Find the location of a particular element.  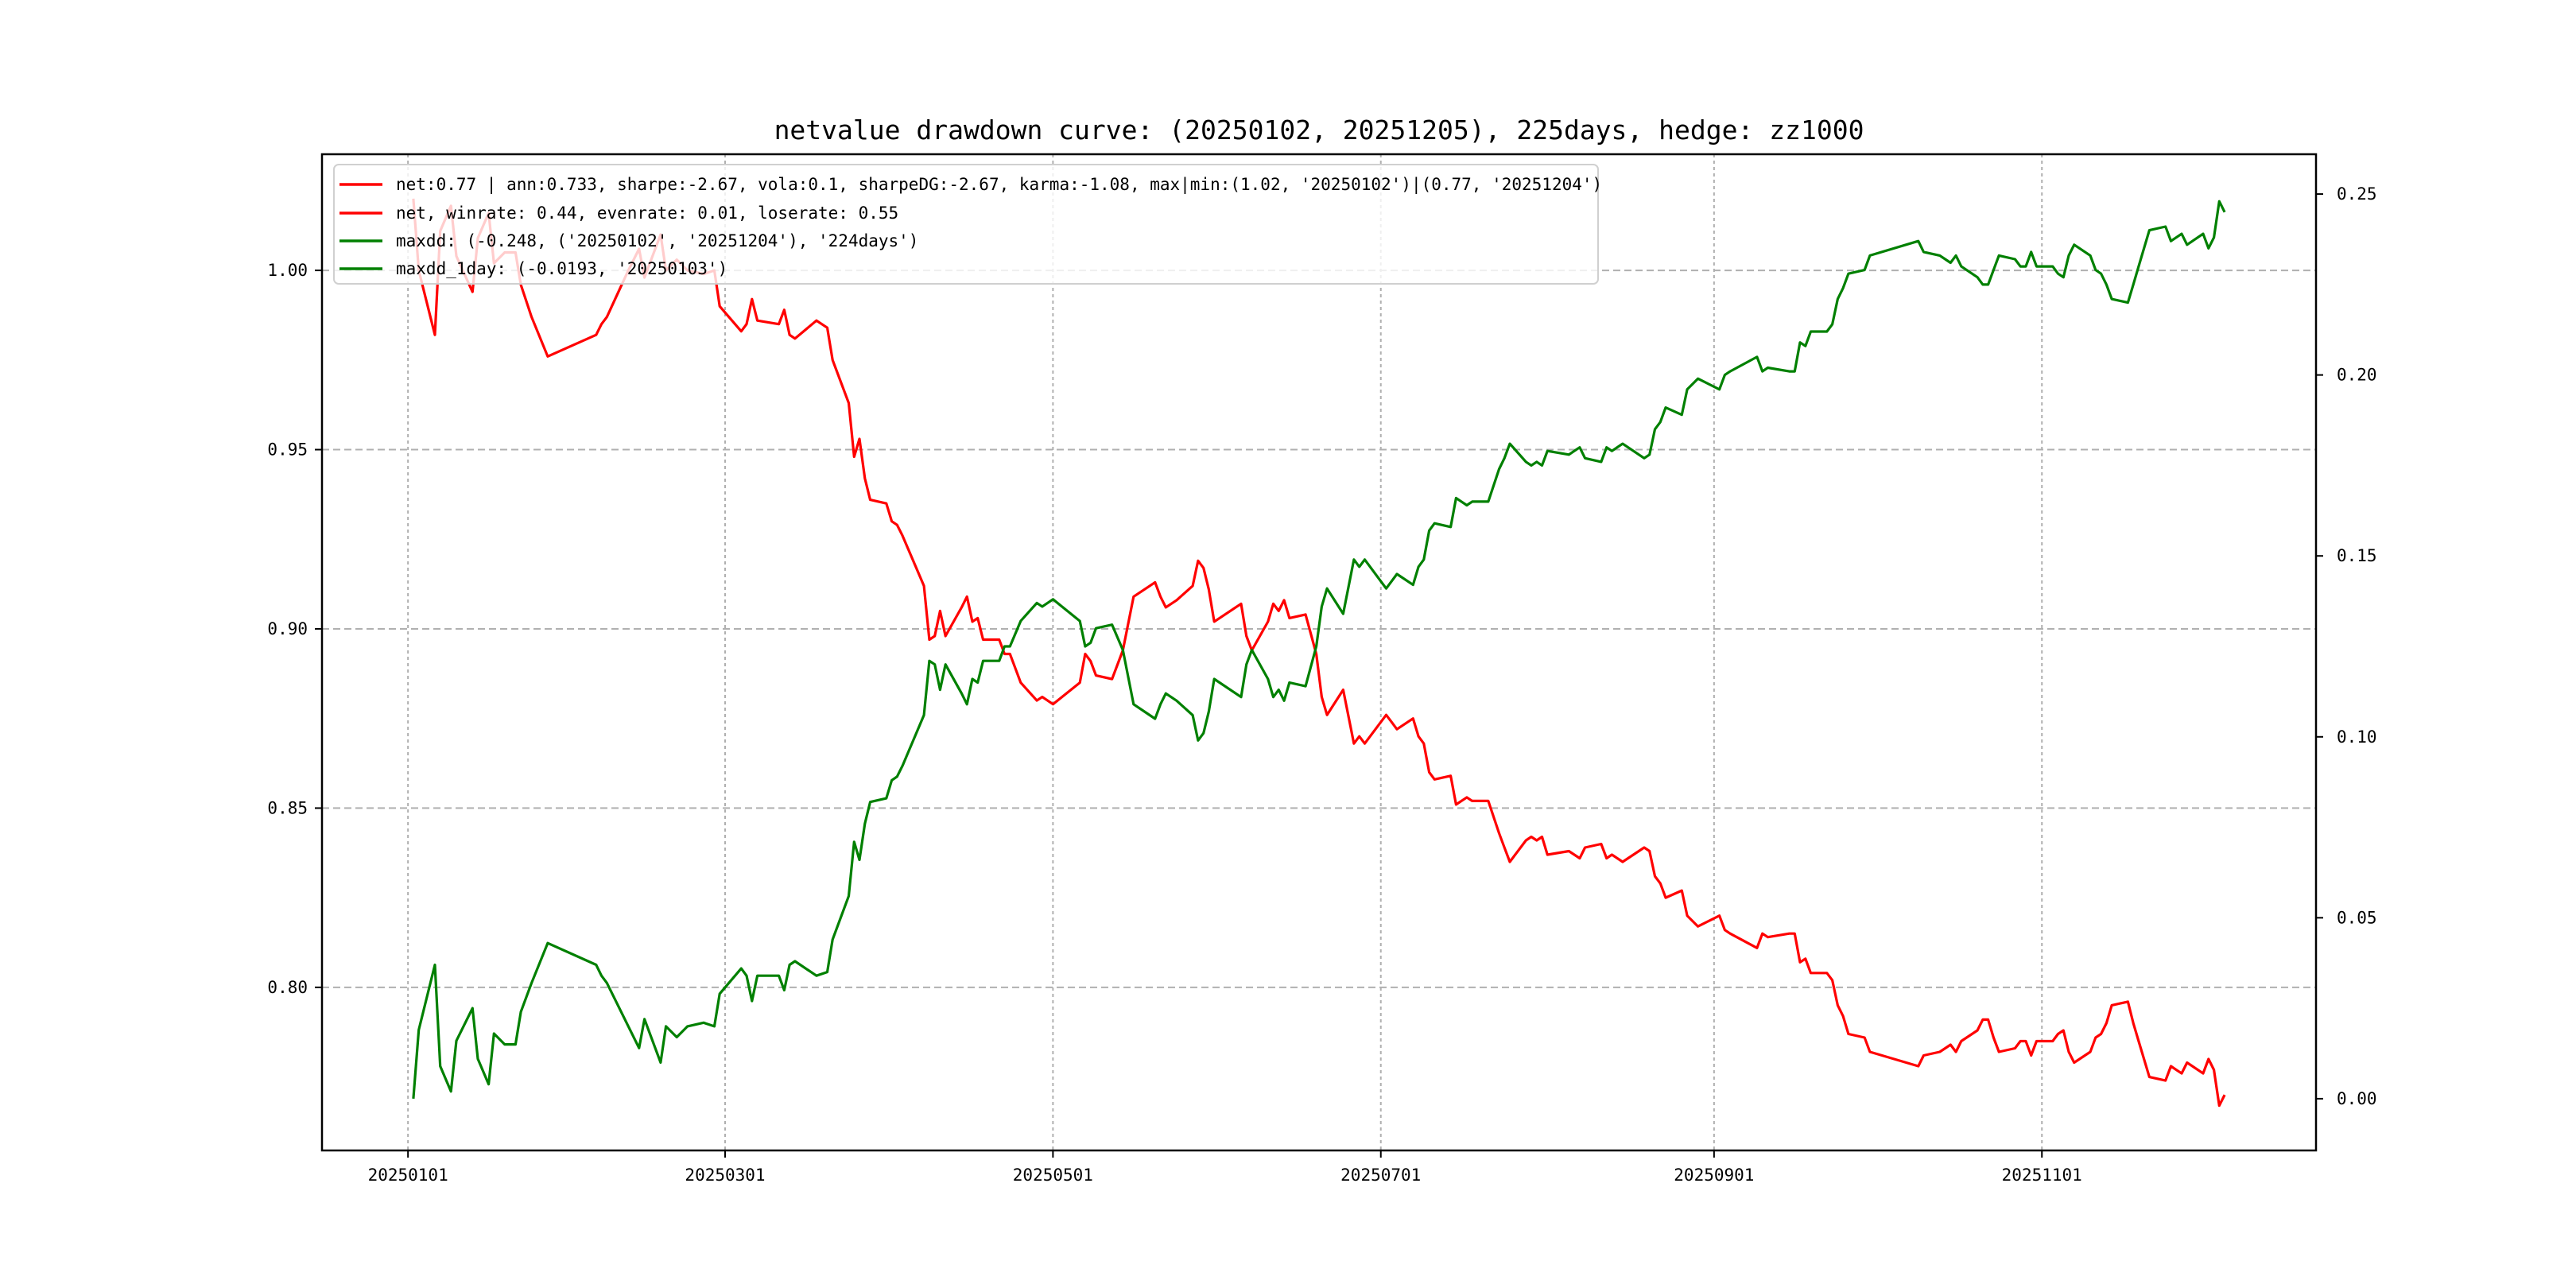

y-axis-right: 0.00 0.05 0.10 0.15 0.20 0.25 is located at coordinates (2346, 646).